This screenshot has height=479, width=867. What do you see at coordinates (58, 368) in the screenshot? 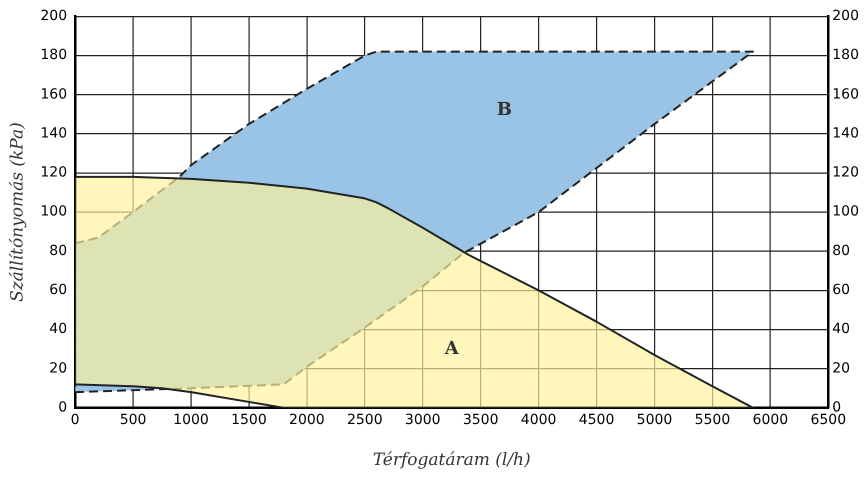
I see `y-tick-label: 20` at bounding box center [58, 368].